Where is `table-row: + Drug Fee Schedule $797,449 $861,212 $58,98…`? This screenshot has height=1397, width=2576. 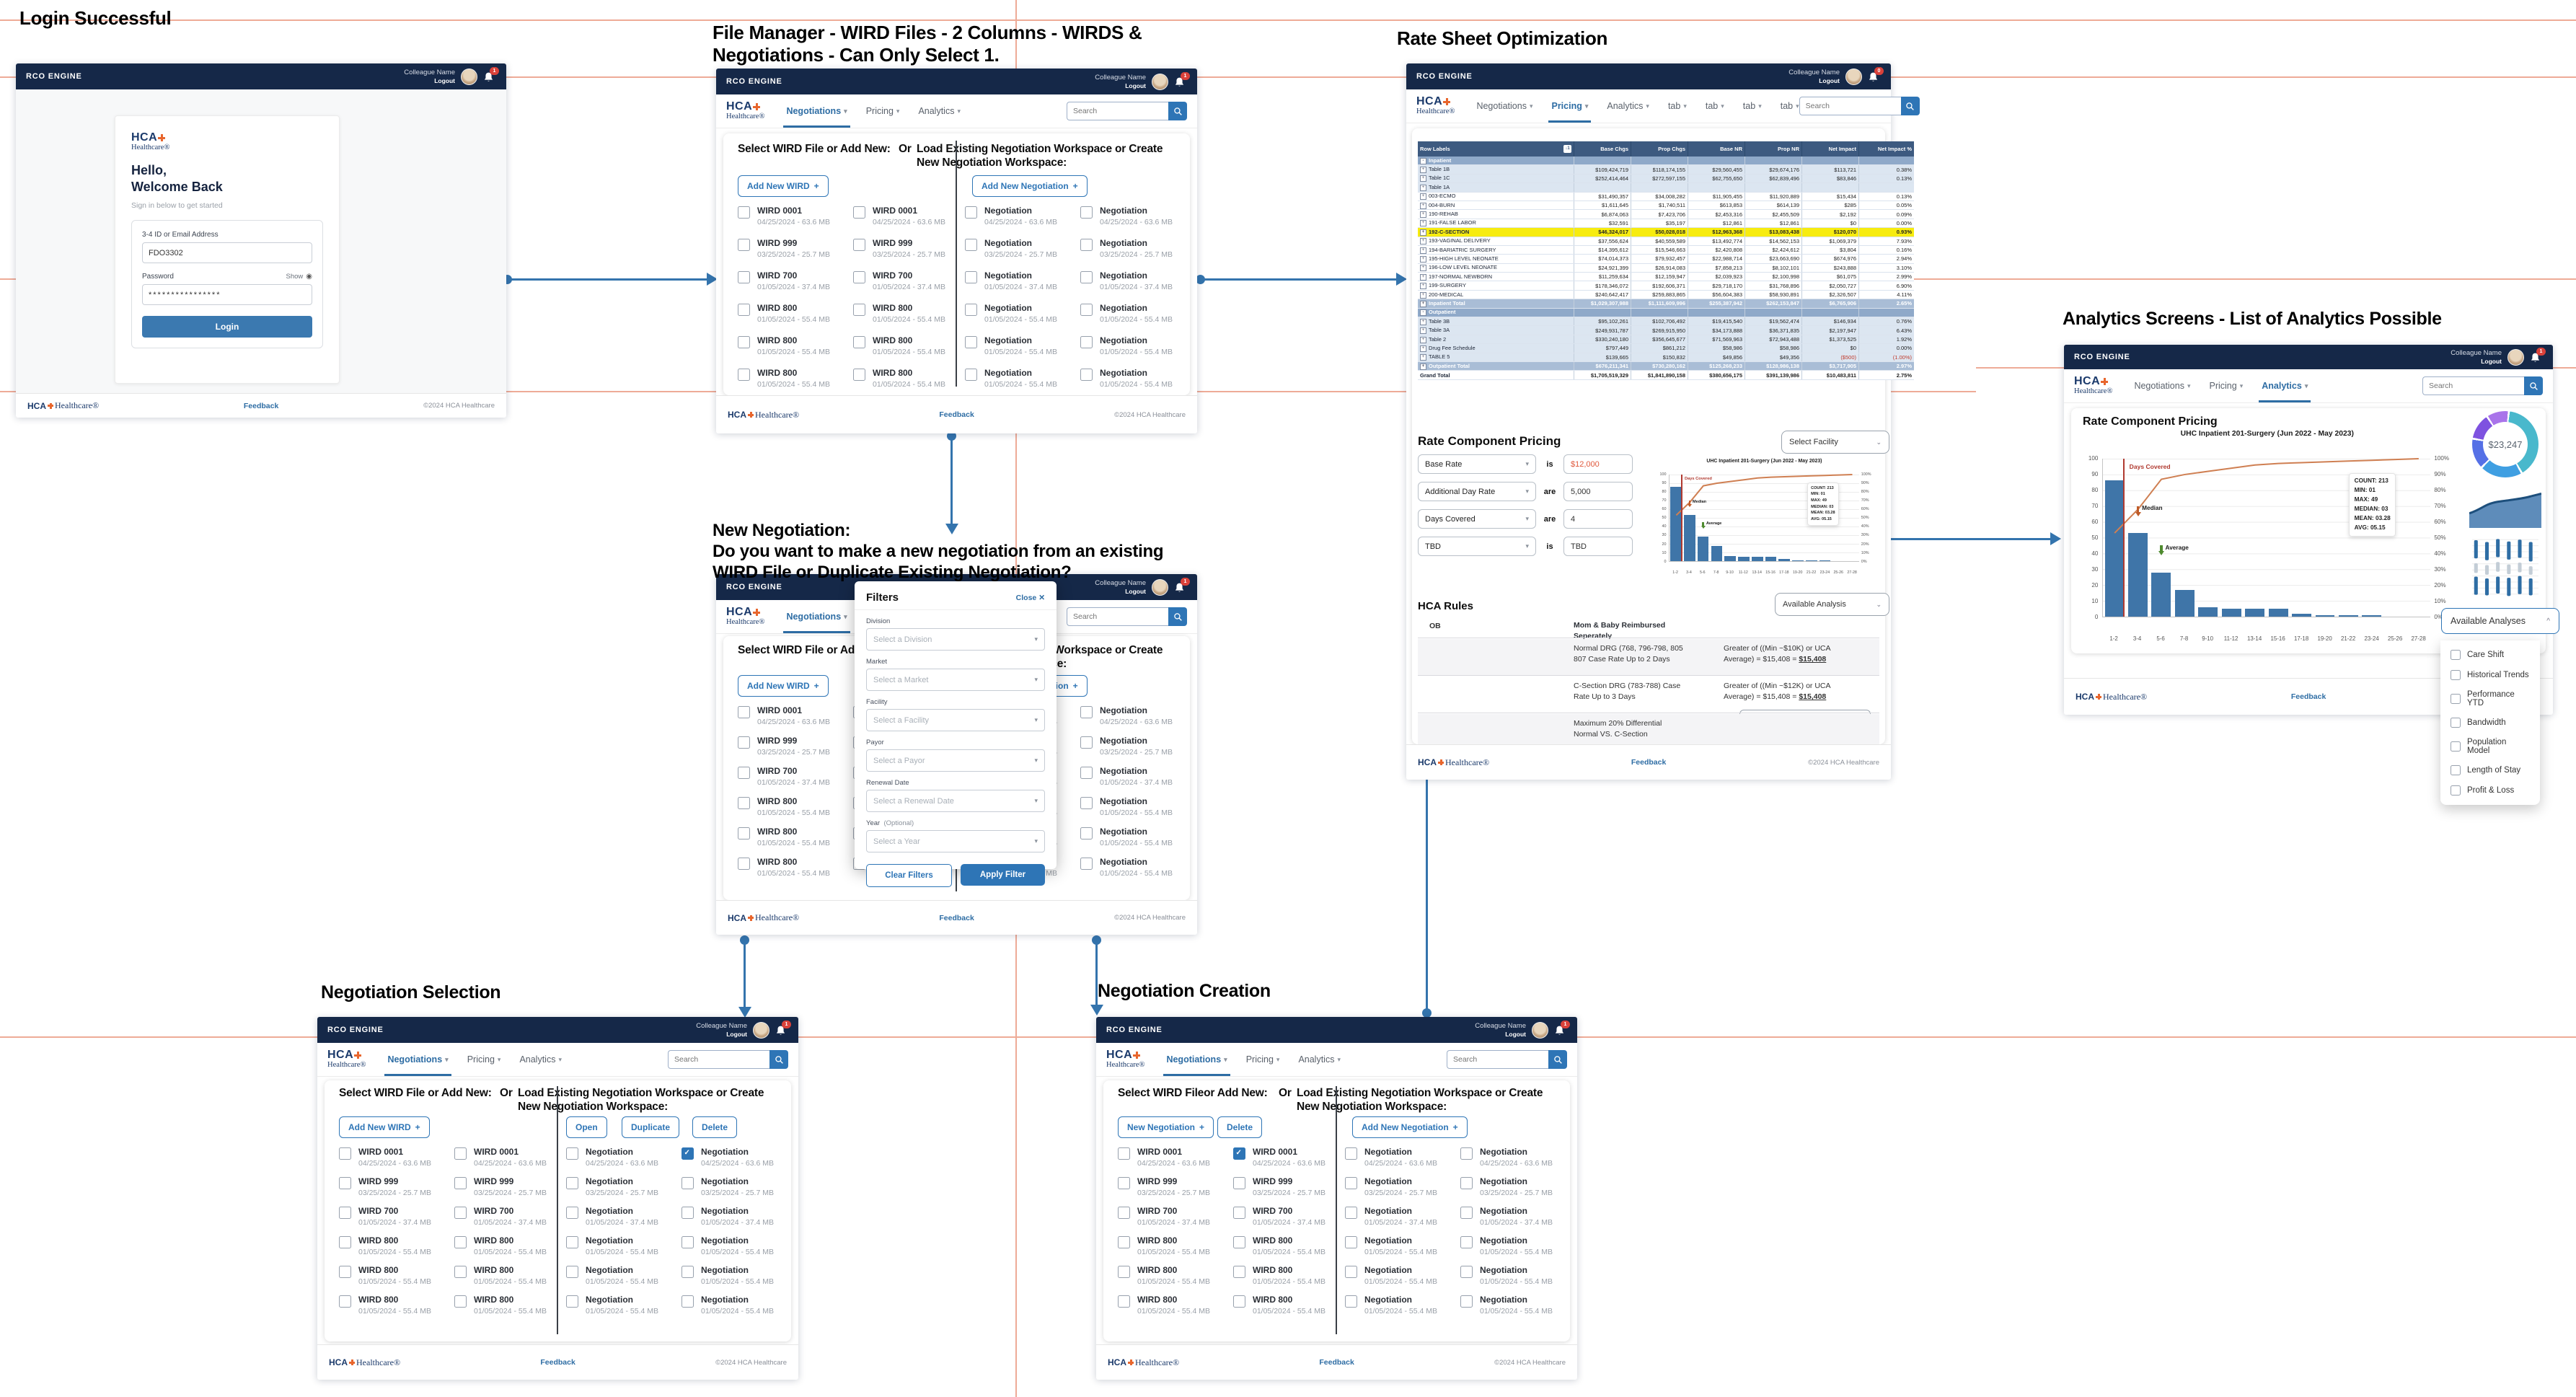 table-row: + Drug Fee Schedule $797,449 $861,212 $58,98… is located at coordinates (1666, 348).